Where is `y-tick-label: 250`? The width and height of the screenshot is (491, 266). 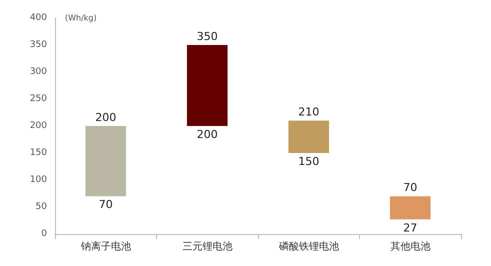 y-tick-label: 250 is located at coordinates (39, 99).